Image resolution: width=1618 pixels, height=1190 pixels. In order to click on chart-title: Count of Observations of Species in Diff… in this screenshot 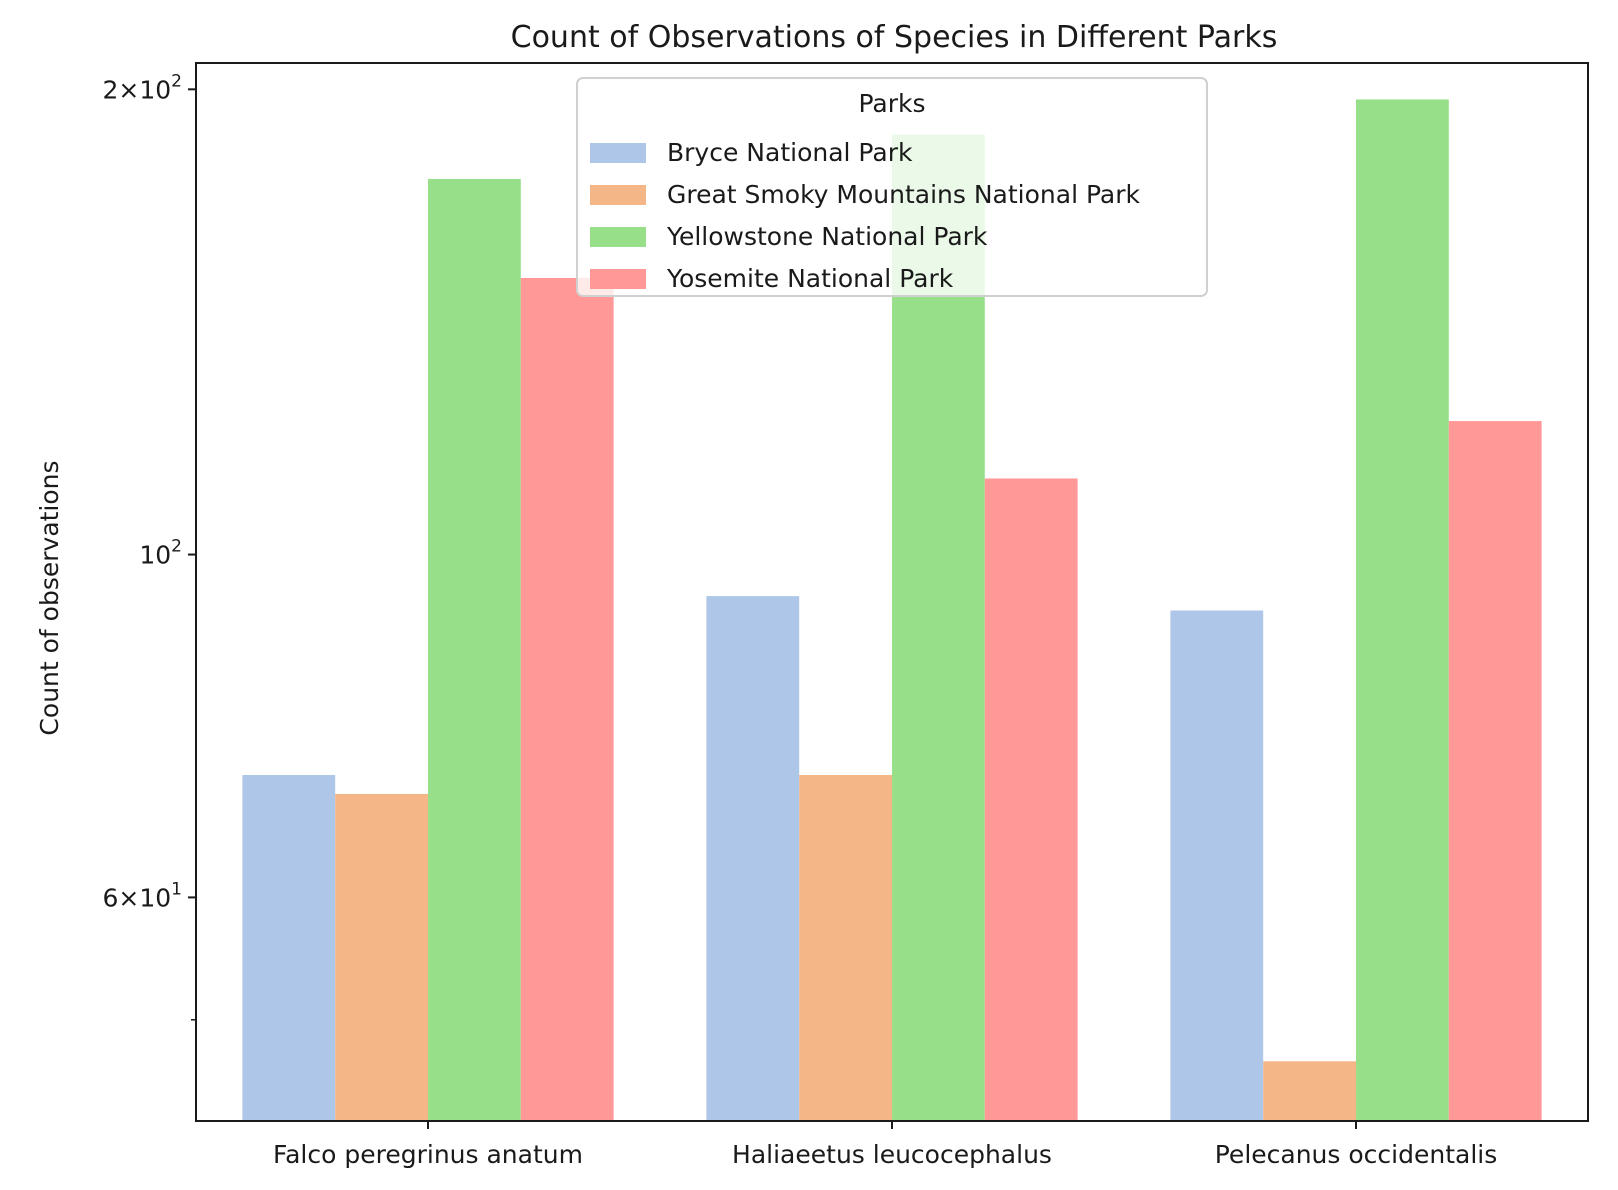, I will do `click(894, 37)`.